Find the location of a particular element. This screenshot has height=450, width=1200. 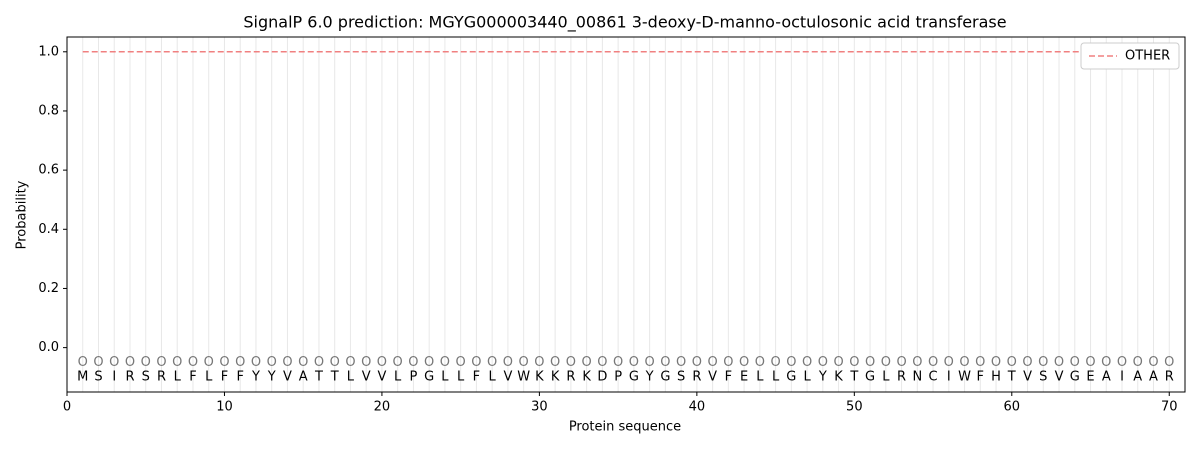

x-tick-label: 10 is located at coordinates (224, 407).